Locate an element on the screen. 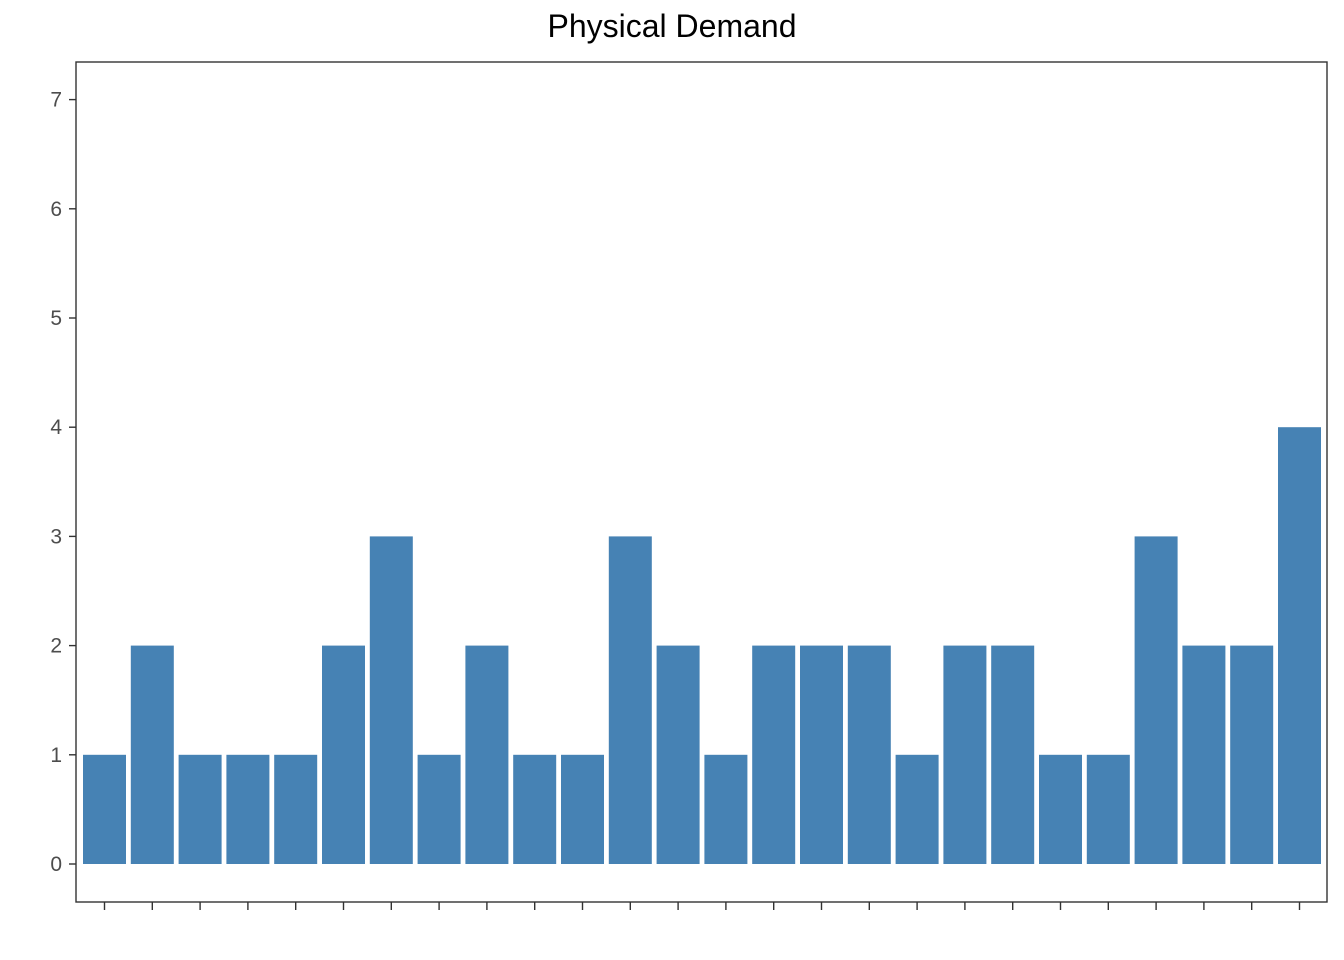  y-tick-label: 5 is located at coordinates (56, 318).